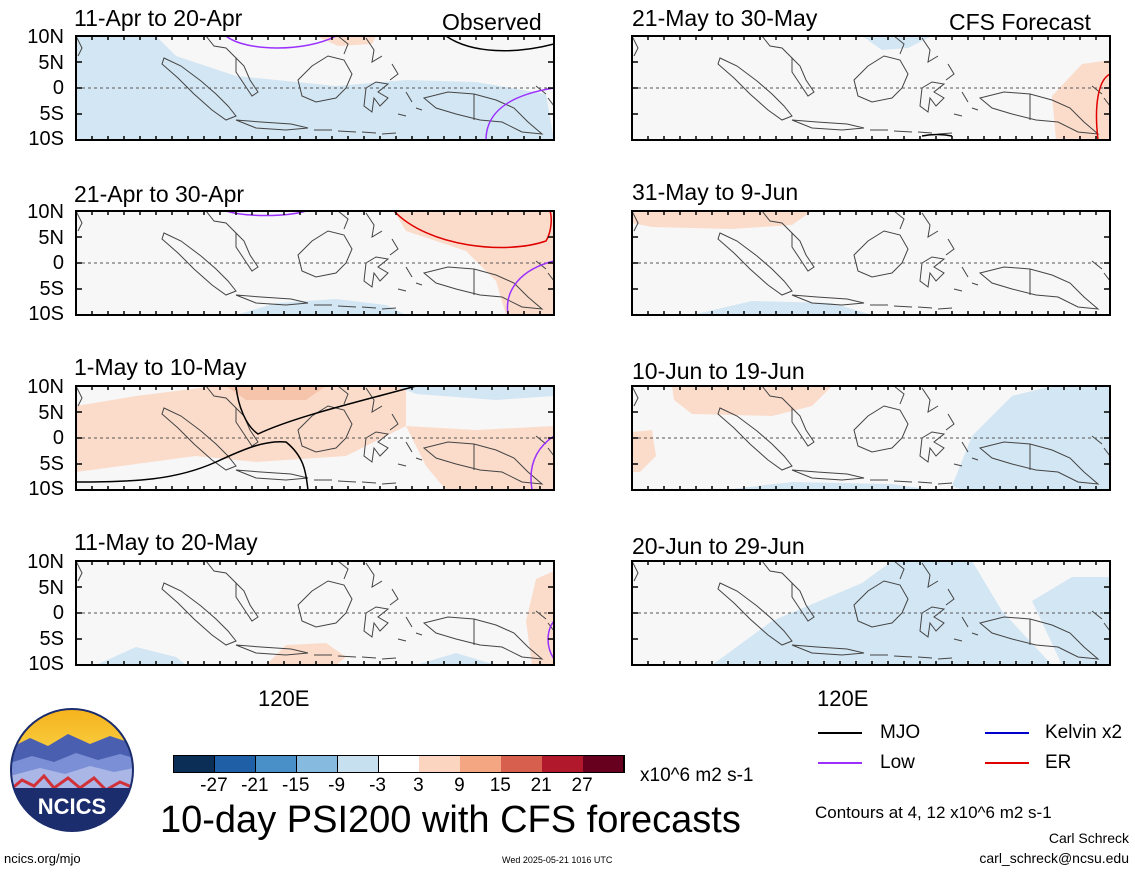 This screenshot has height=873, width=1135. What do you see at coordinates (459, 785) in the screenshot?
I see `colorbar-label: 9` at bounding box center [459, 785].